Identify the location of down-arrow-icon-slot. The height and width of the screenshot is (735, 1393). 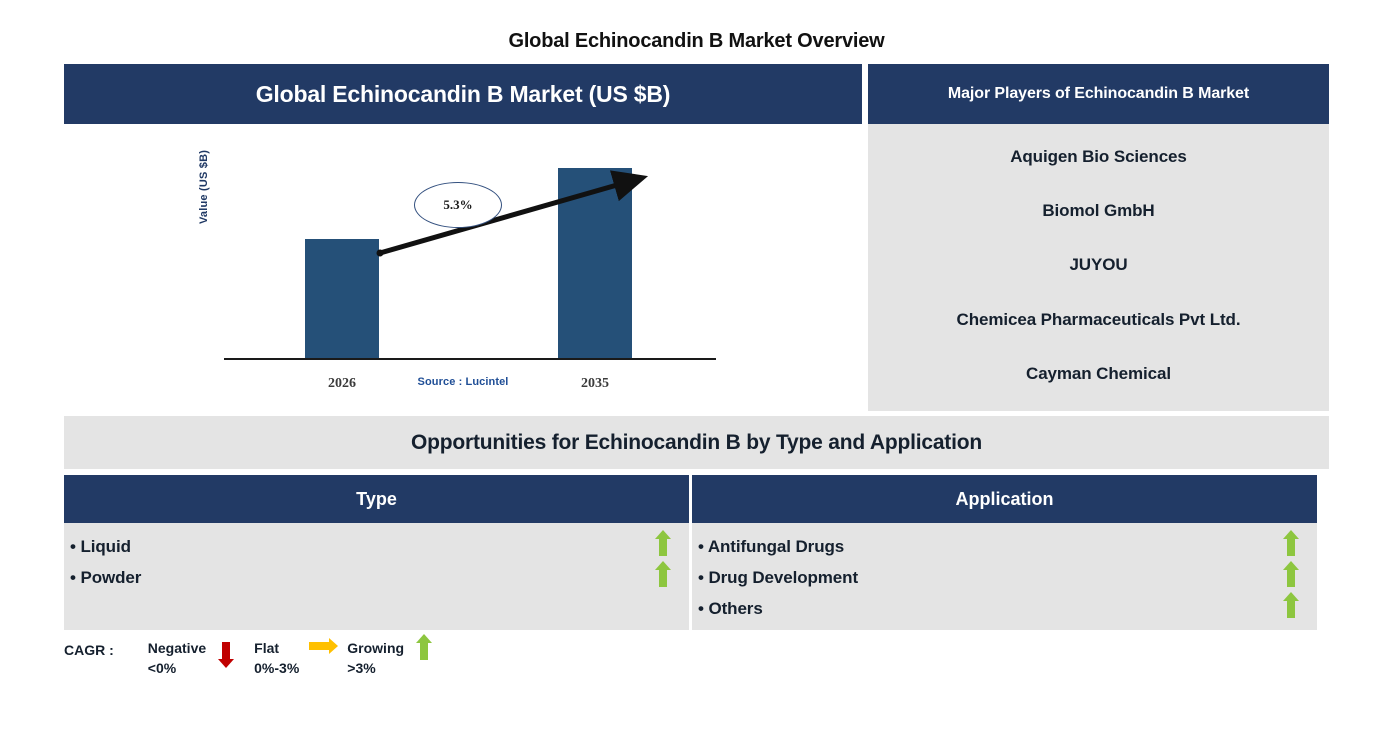
(226, 653).